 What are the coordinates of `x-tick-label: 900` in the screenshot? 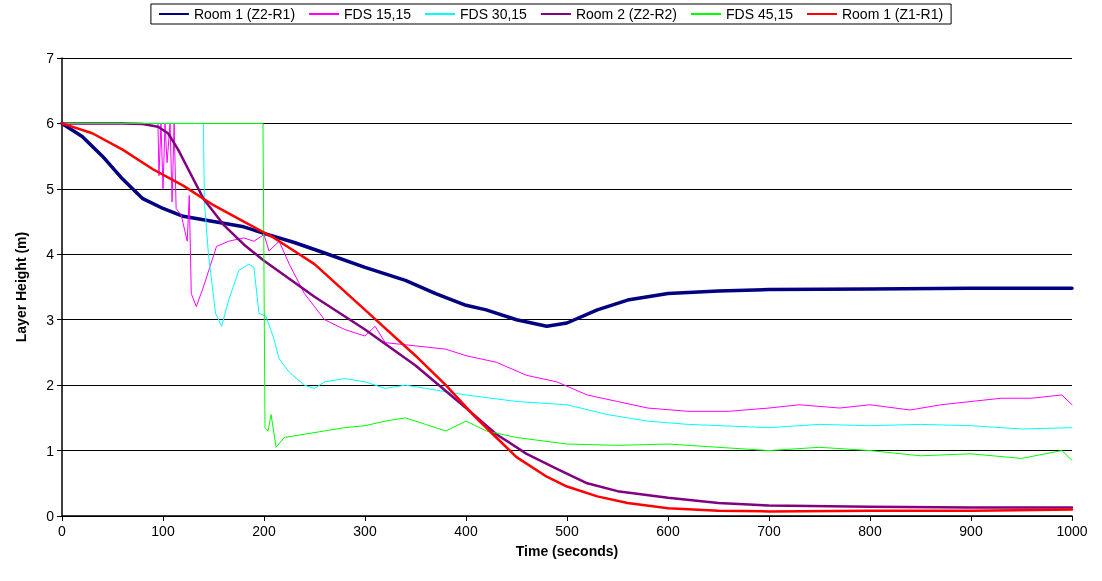 It's located at (971, 531).